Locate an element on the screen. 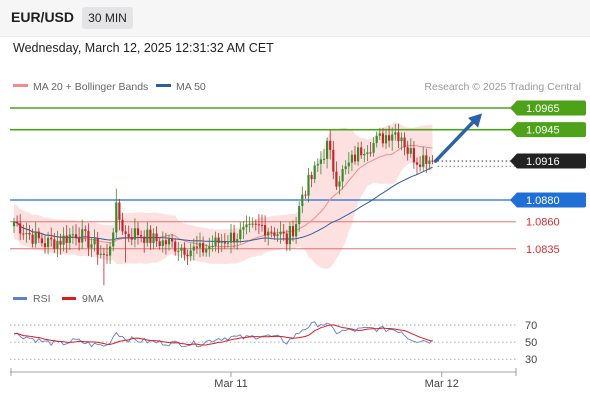  level-label-1.0880: 1.0880 is located at coordinates (543, 201).